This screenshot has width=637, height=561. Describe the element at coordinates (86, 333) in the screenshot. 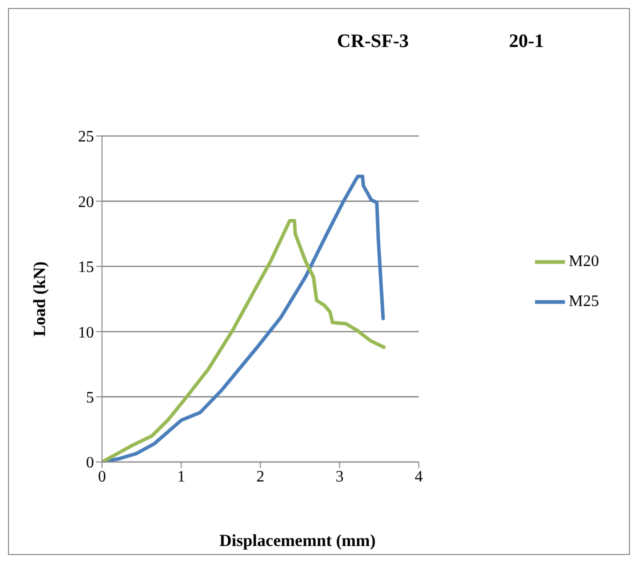

I see `y-tick-label: 10` at that location.